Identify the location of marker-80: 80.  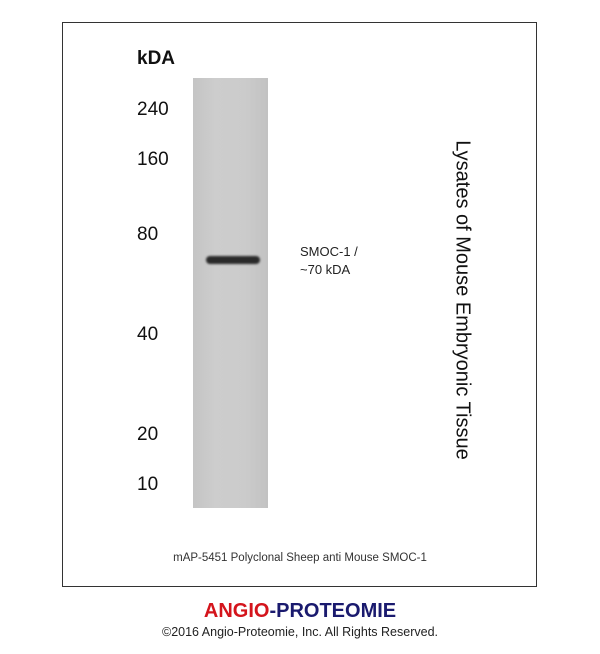
(148, 234).